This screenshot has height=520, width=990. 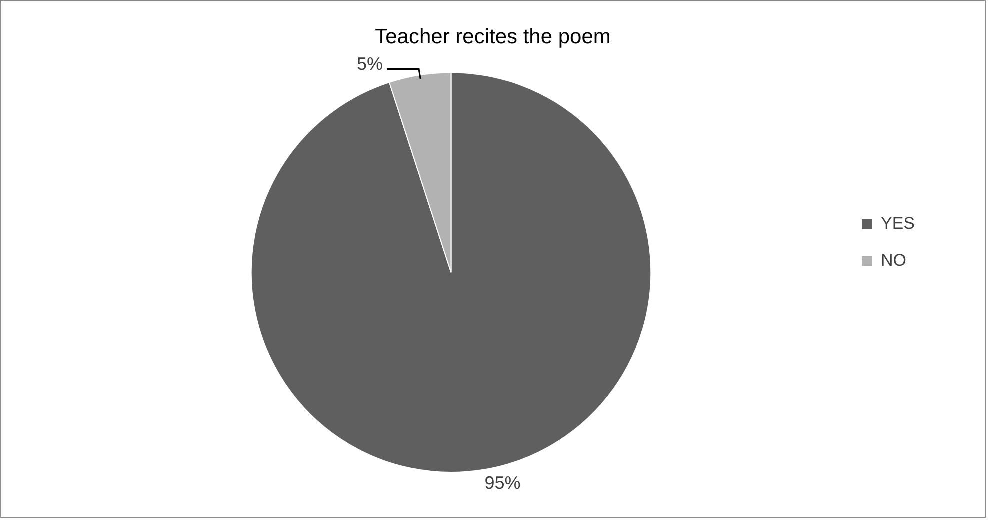 I want to click on data-label: 95%, so click(x=502, y=482).